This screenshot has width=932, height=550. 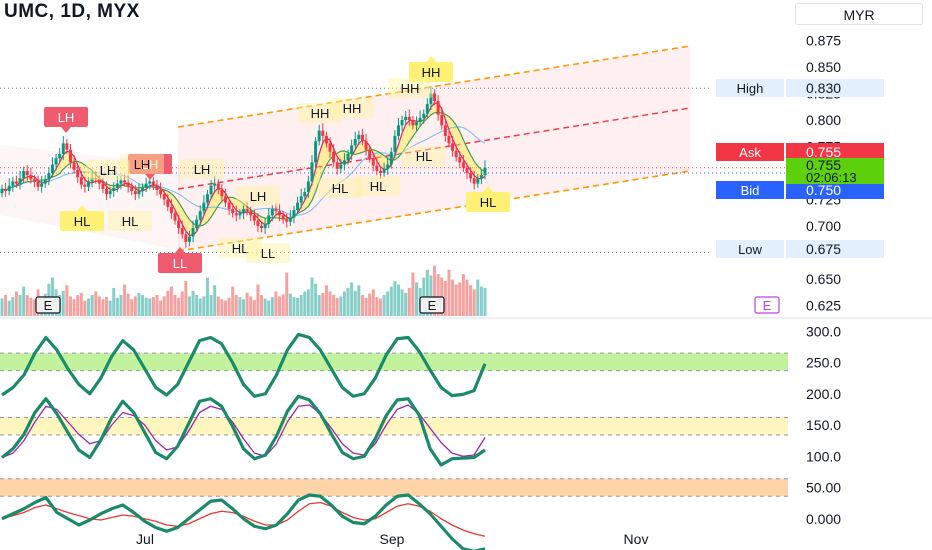 What do you see at coordinates (823, 488) in the screenshot?
I see `osc-axis-tick-label: 50.00` at bounding box center [823, 488].